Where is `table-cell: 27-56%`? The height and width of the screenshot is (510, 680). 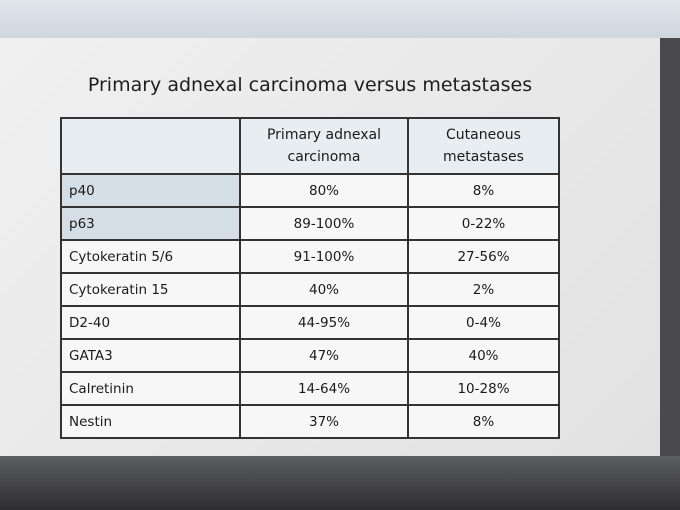
table-cell: 27-56% is located at coordinates (483, 256).